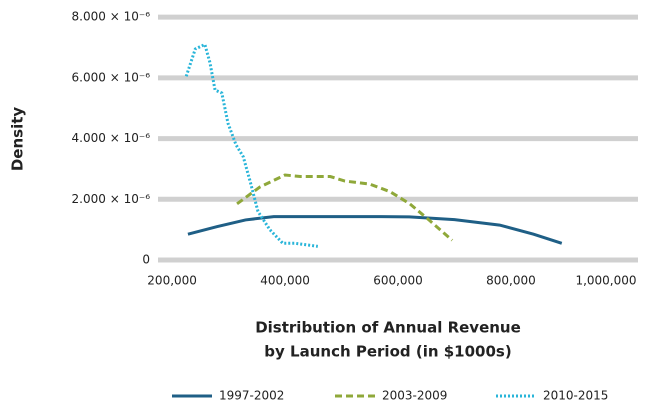  Describe the element at coordinates (172, 281) in the screenshot. I see `x-tick-label: 200,000` at that location.